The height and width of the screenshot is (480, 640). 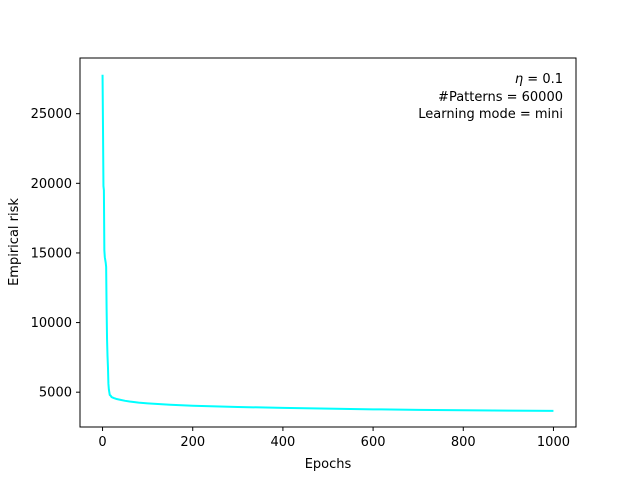 What do you see at coordinates (51, 184) in the screenshot?
I see `y-tick-label: 20000` at bounding box center [51, 184].